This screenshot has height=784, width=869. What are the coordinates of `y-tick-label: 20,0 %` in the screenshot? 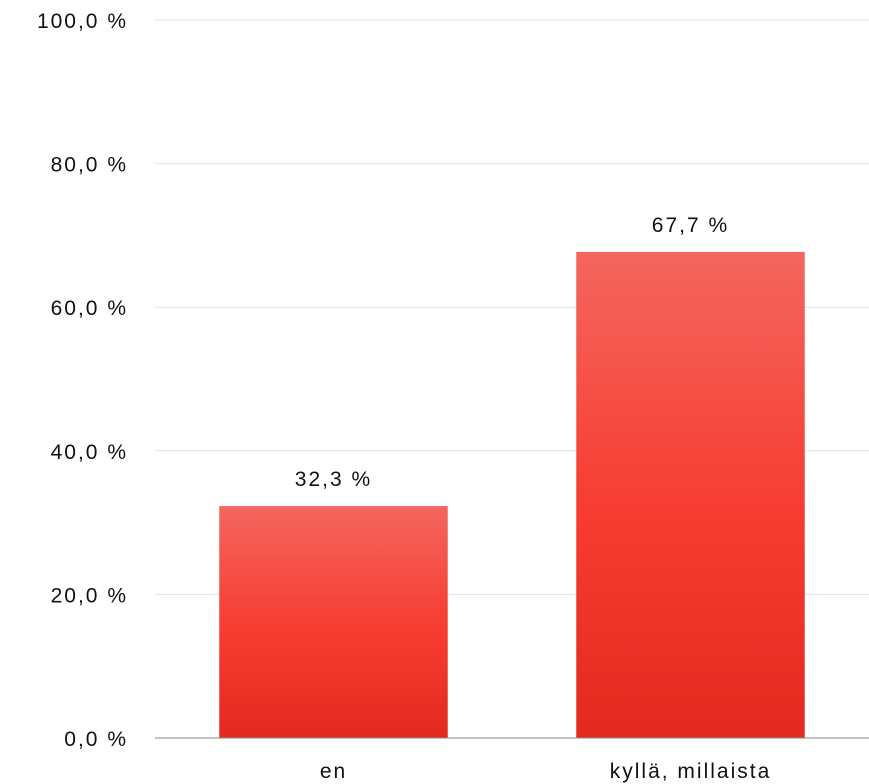 It's located at (89, 595).